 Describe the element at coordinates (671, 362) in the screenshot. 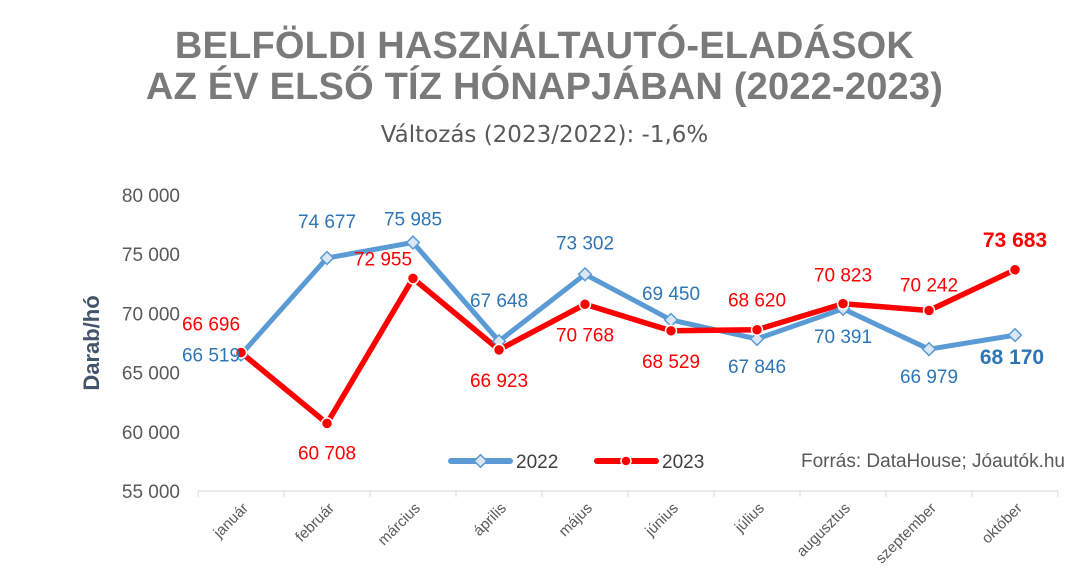

I see `data-label-2023: 68 529` at that location.